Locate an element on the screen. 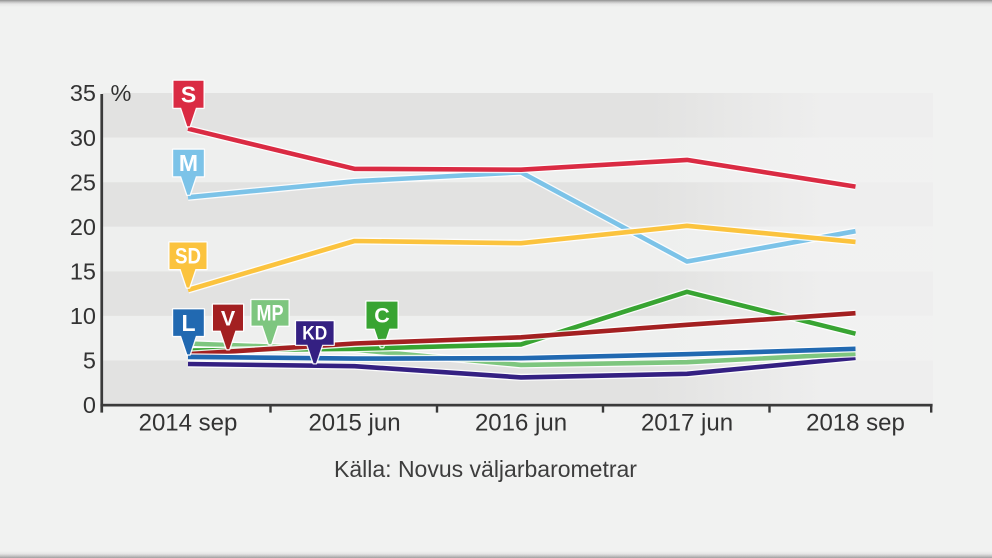 Image resolution: width=992 pixels, height=558 pixels. svg-text: 10 is located at coordinates (83, 316).